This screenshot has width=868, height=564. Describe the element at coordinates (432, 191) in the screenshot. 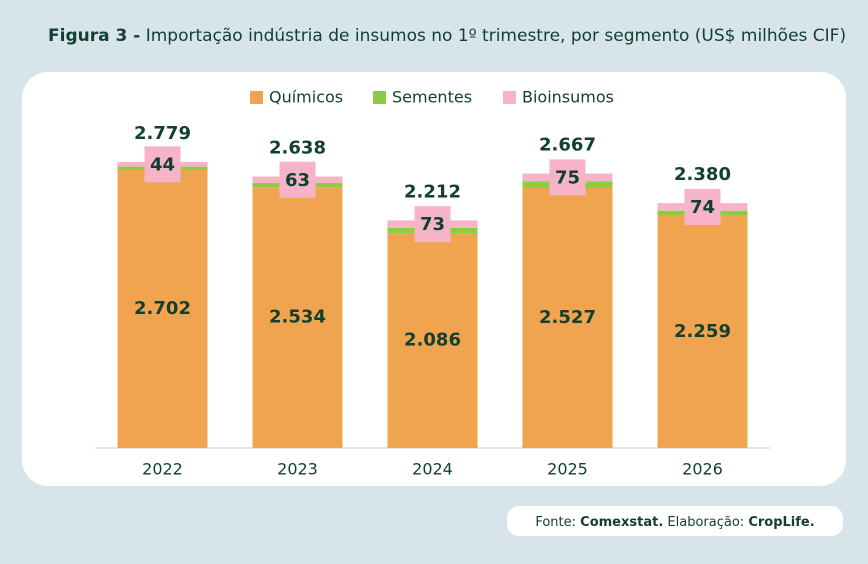

I see `total-label: 2.212` at that location.